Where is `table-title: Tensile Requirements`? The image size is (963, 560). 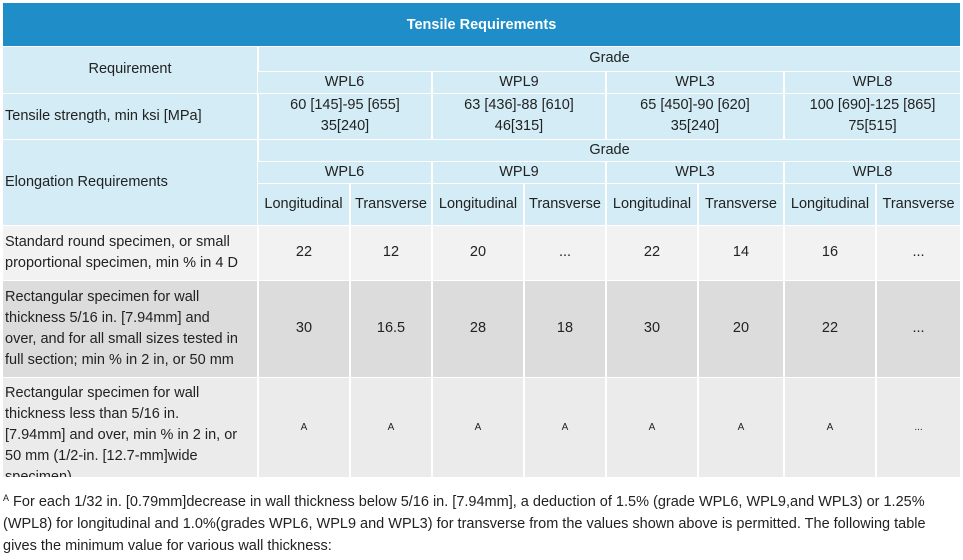 table-title: Tensile Requirements is located at coordinates (481, 24).